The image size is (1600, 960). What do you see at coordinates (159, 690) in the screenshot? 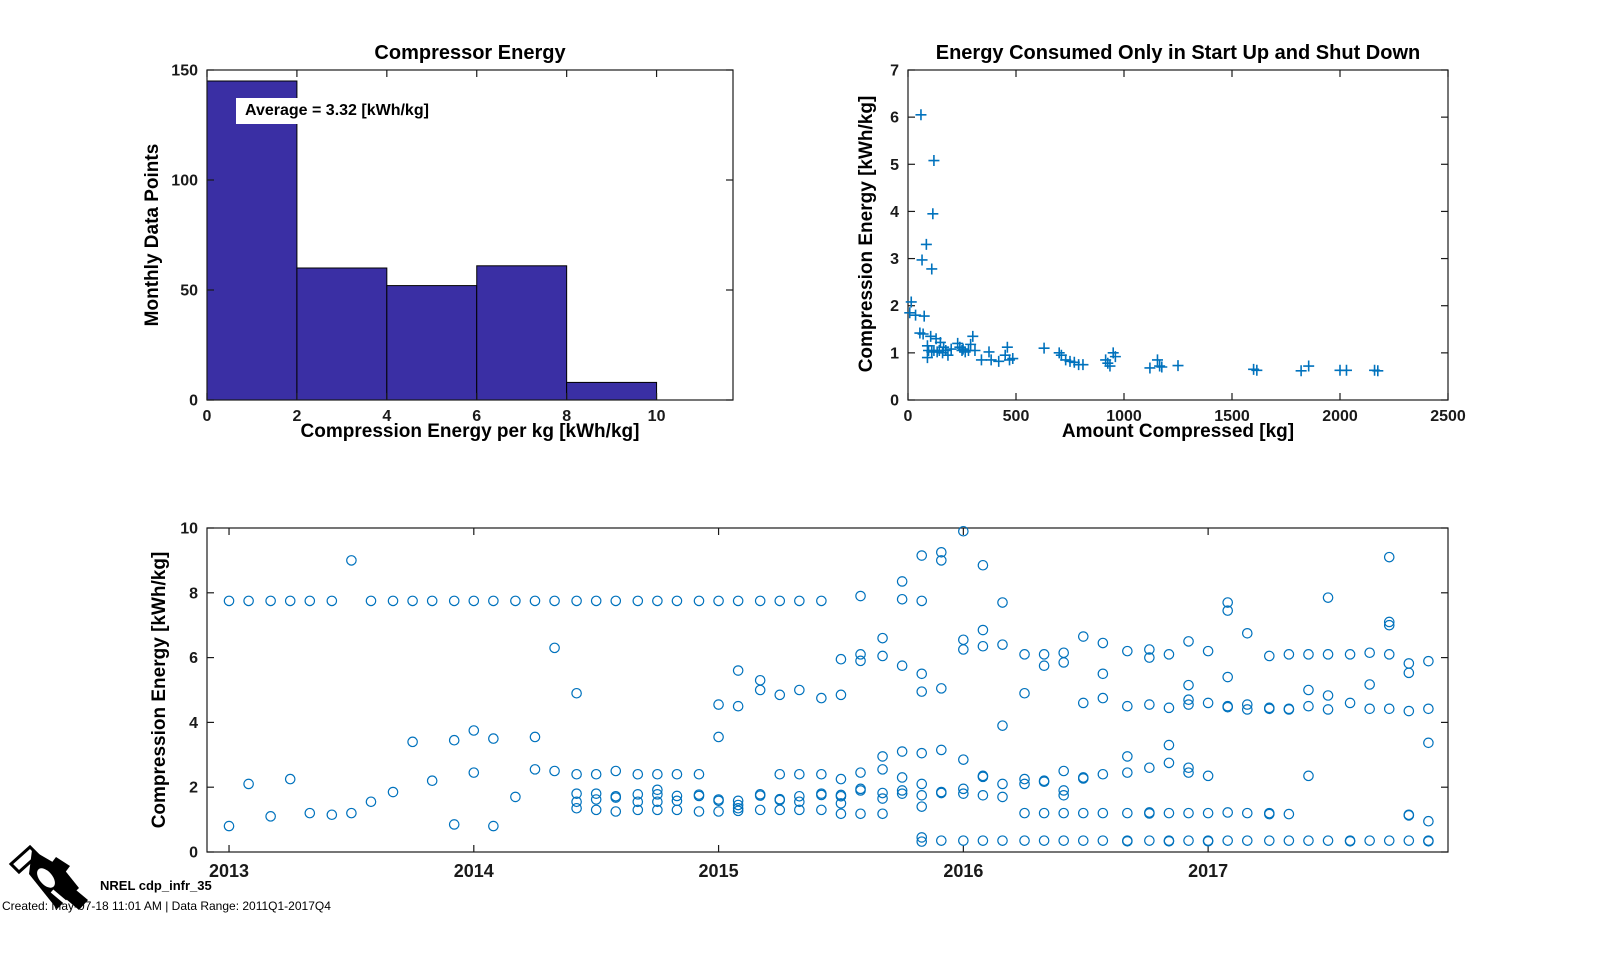
I see `timeseries-ylabel: Compression Energy [kWh/kg]` at bounding box center [159, 690].